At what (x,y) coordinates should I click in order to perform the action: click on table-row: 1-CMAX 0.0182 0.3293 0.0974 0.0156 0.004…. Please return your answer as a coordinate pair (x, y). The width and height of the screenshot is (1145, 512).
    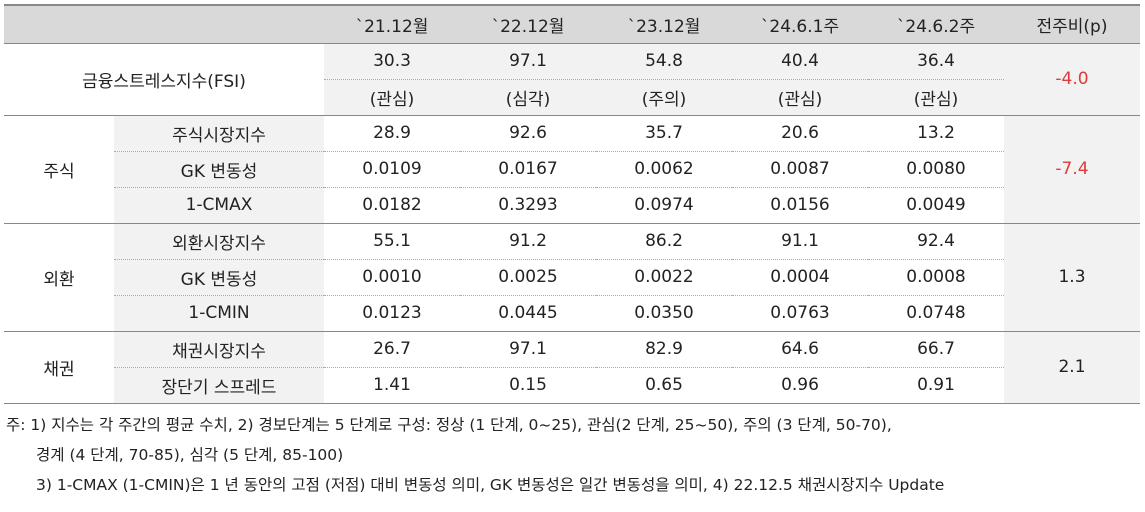
    Looking at the image, I should click on (572, 205).